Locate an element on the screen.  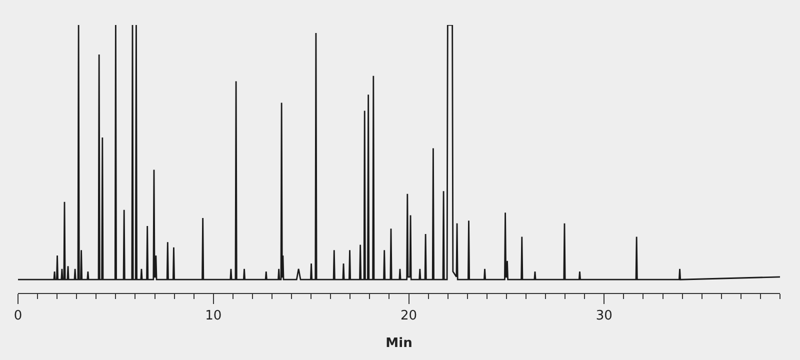
x-axis-title: Min is located at coordinates (399, 344).